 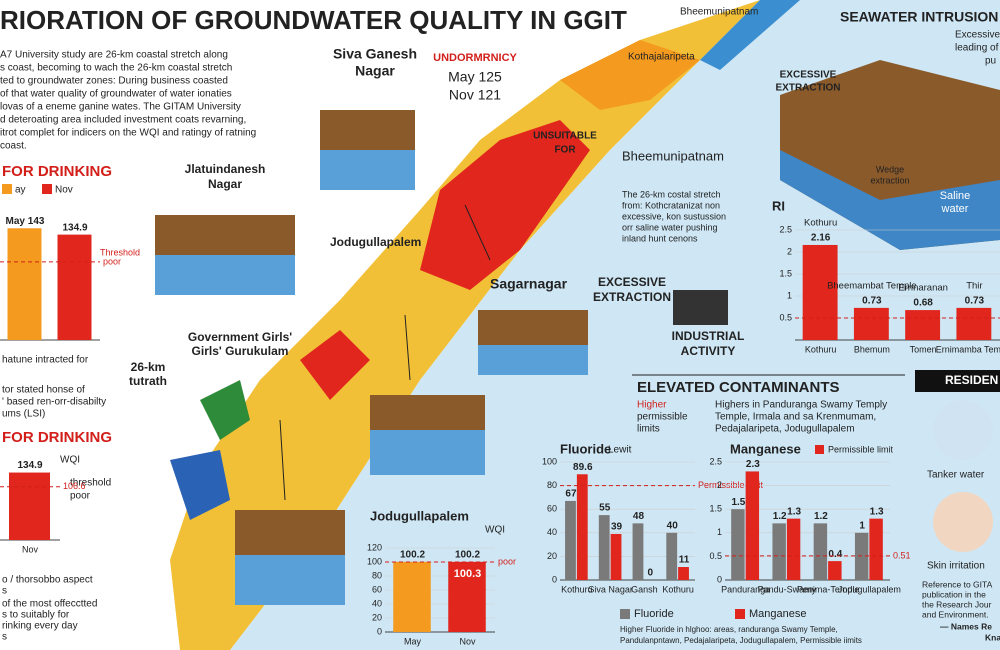 What do you see at coordinates (974, 285) in the screenshot?
I see `bar-annotation: Thir` at bounding box center [974, 285].